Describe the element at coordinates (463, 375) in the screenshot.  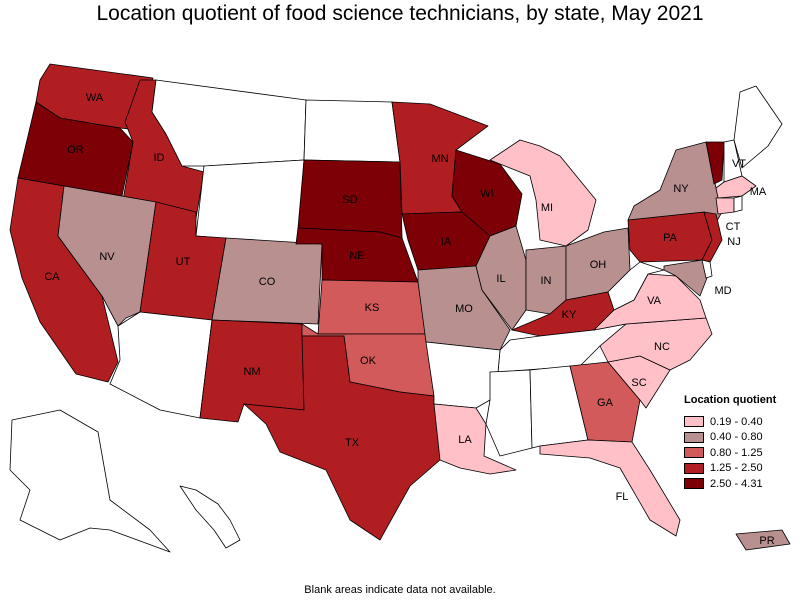
I see `state-AR` at that location.